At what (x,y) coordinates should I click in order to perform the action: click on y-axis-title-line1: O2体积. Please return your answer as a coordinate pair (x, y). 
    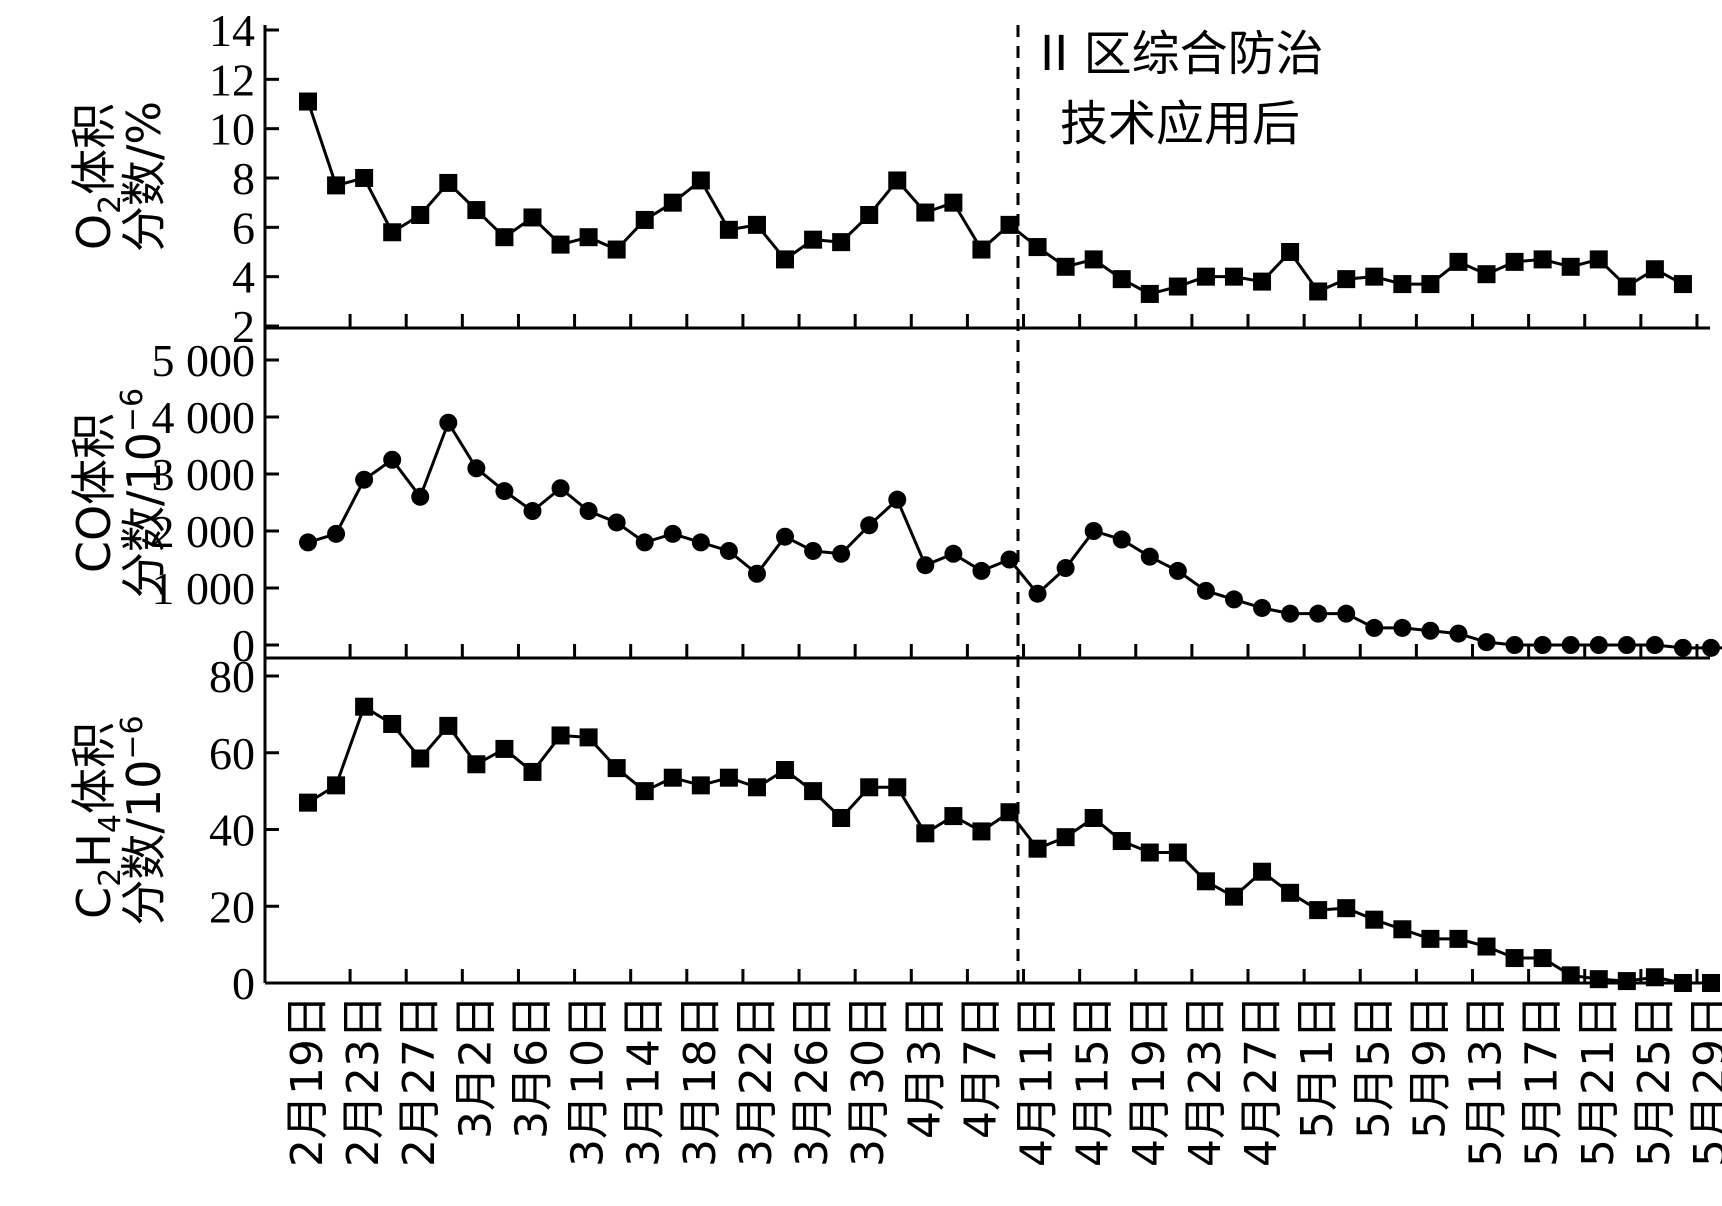
    Looking at the image, I should click on (97, 176).